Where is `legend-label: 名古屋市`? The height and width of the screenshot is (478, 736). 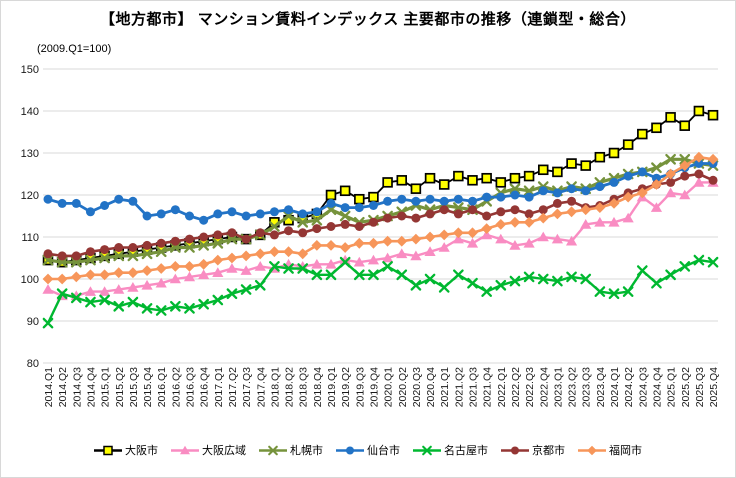 legend-label: 名古屋市 is located at coordinates (466, 451).